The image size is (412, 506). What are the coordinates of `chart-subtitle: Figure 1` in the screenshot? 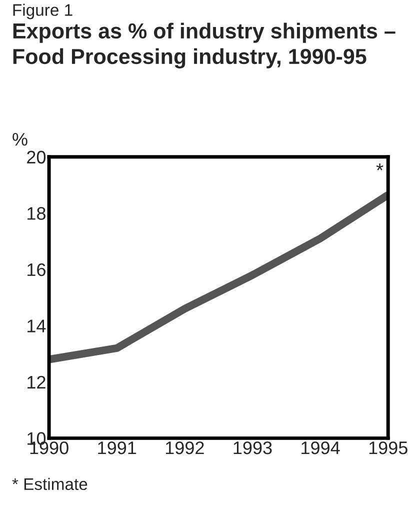 It's located at (42, 12).